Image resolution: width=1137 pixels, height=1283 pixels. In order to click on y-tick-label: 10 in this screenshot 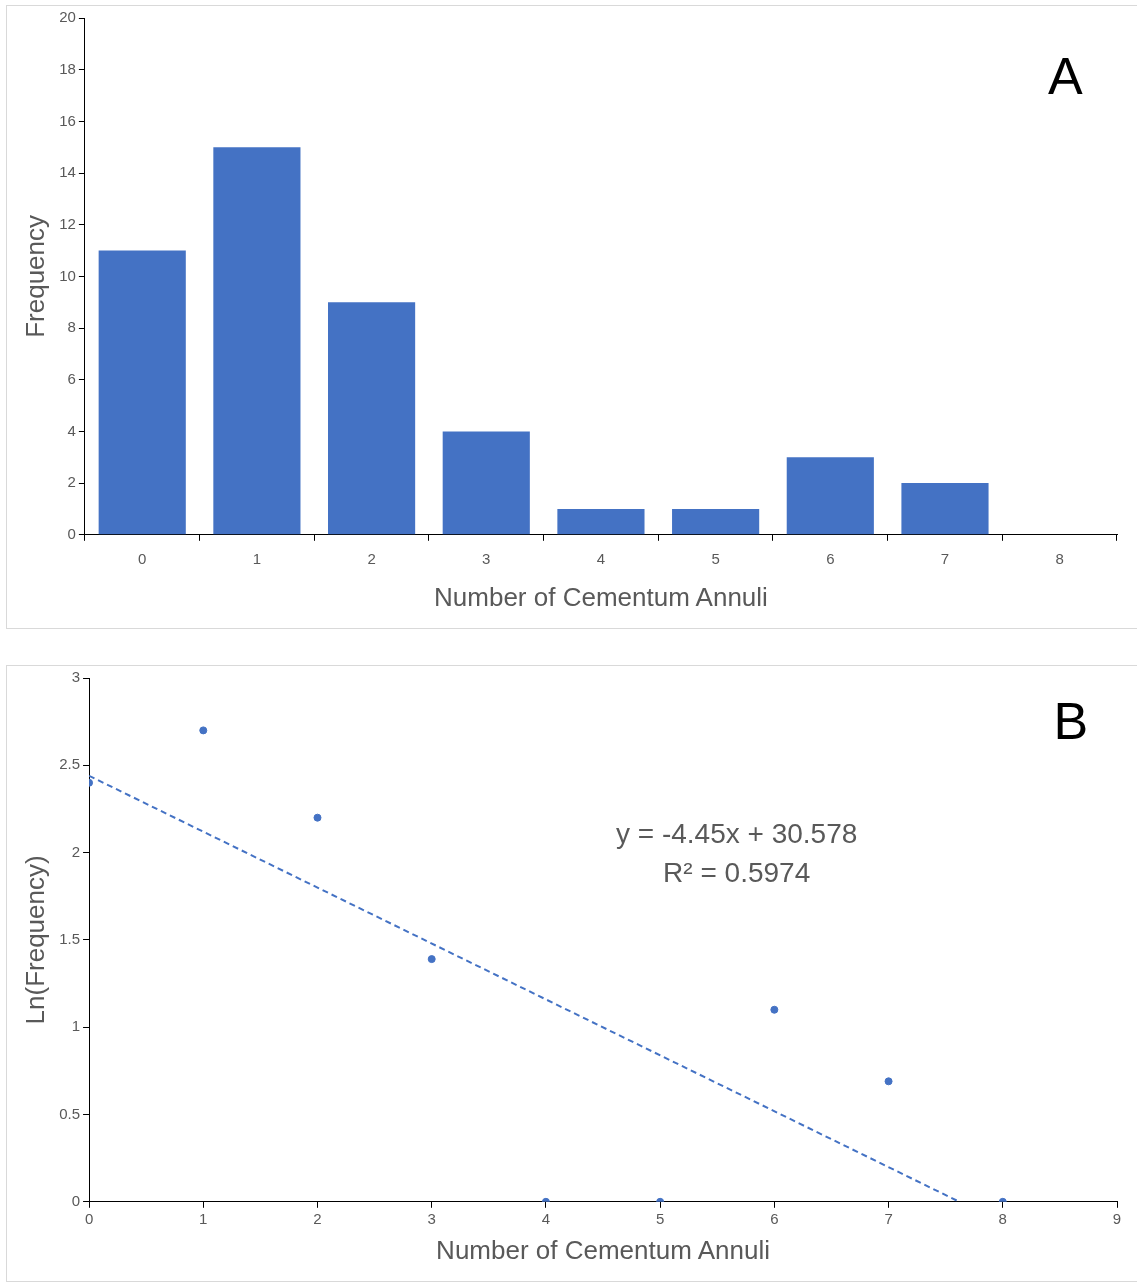, I will do `click(67, 275)`.